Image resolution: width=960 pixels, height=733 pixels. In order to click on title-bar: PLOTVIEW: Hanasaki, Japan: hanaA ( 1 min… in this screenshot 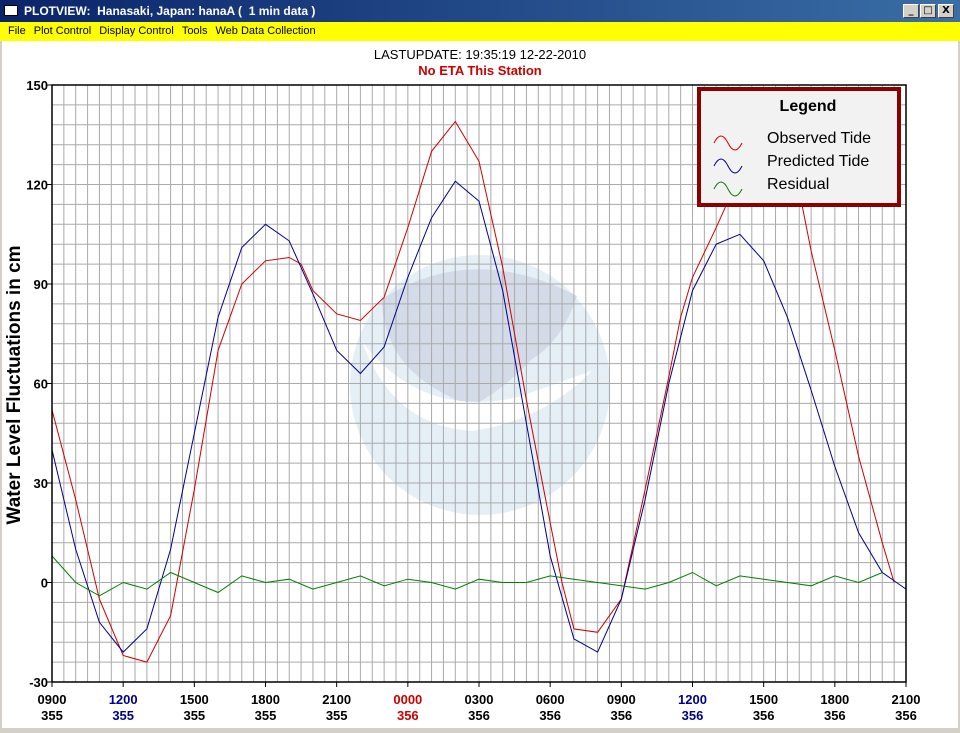, I will do `click(480, 11)`.